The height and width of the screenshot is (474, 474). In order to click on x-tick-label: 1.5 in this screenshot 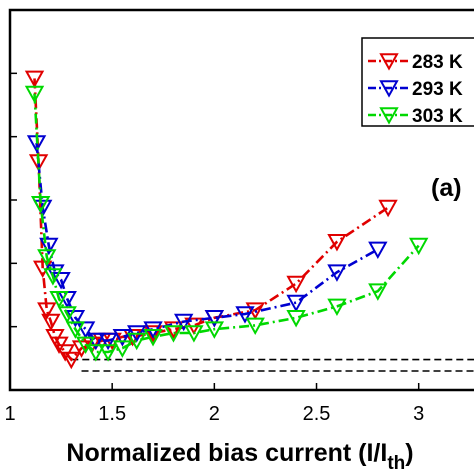, I will do `click(112, 414)`.